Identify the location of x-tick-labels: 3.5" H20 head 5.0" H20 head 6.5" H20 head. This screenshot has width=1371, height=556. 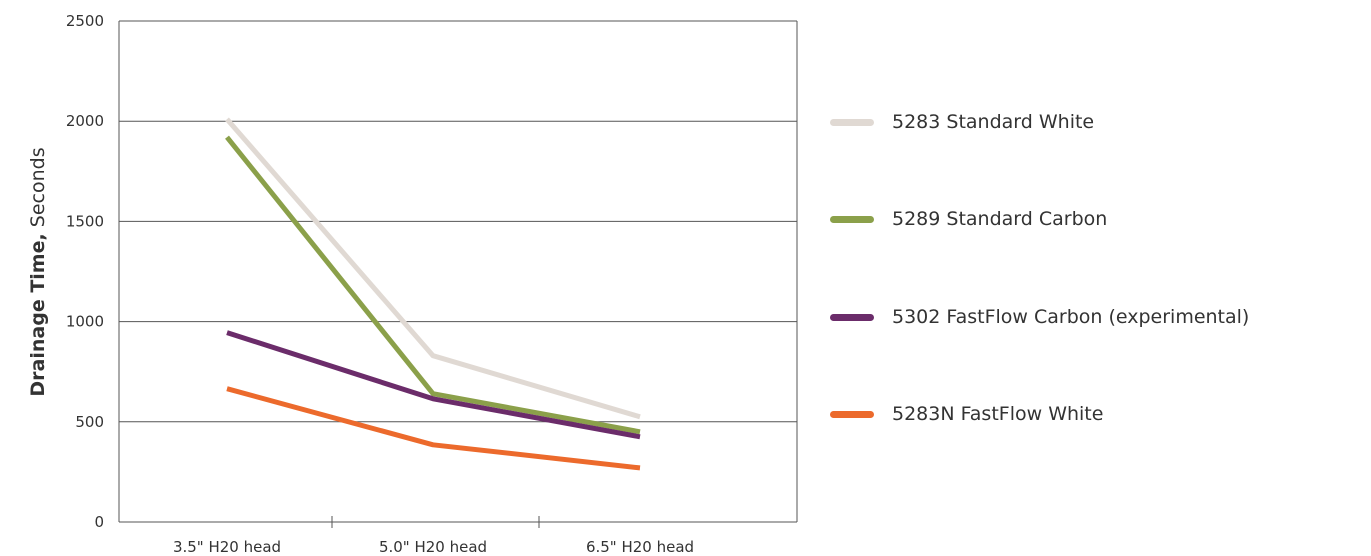
(433, 547).